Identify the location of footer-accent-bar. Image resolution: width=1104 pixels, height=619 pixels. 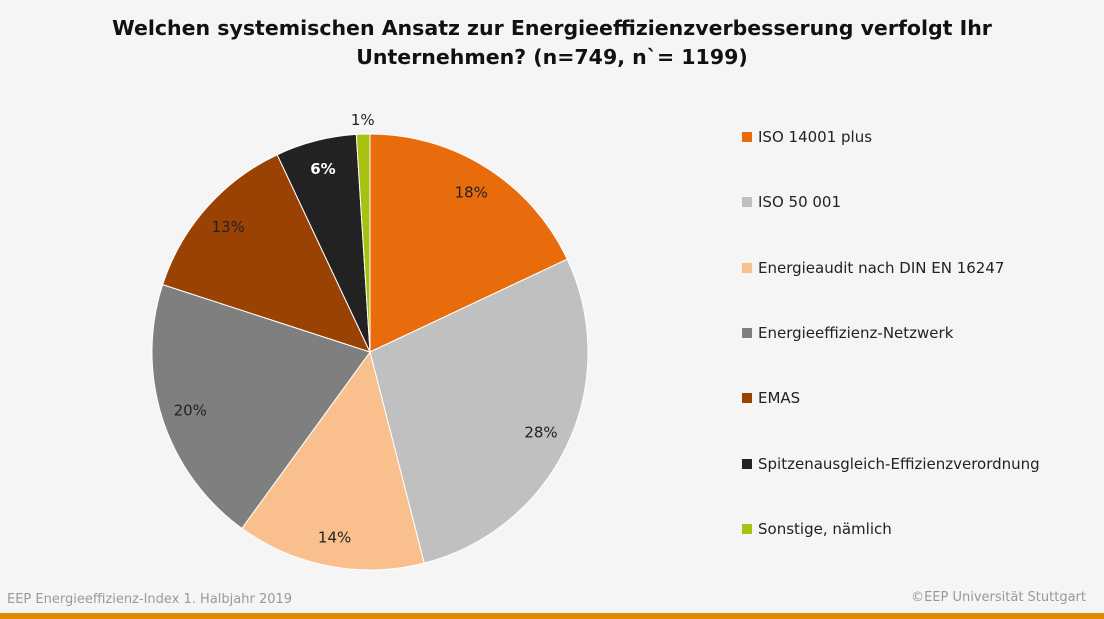
(552, 616).